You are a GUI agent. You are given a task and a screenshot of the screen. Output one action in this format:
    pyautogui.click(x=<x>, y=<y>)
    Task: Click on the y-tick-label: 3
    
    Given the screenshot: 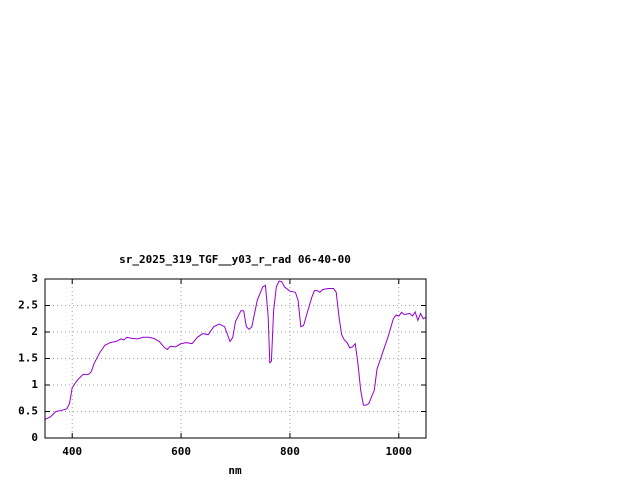 What is the action you would take?
    pyautogui.click(x=34, y=278)
    